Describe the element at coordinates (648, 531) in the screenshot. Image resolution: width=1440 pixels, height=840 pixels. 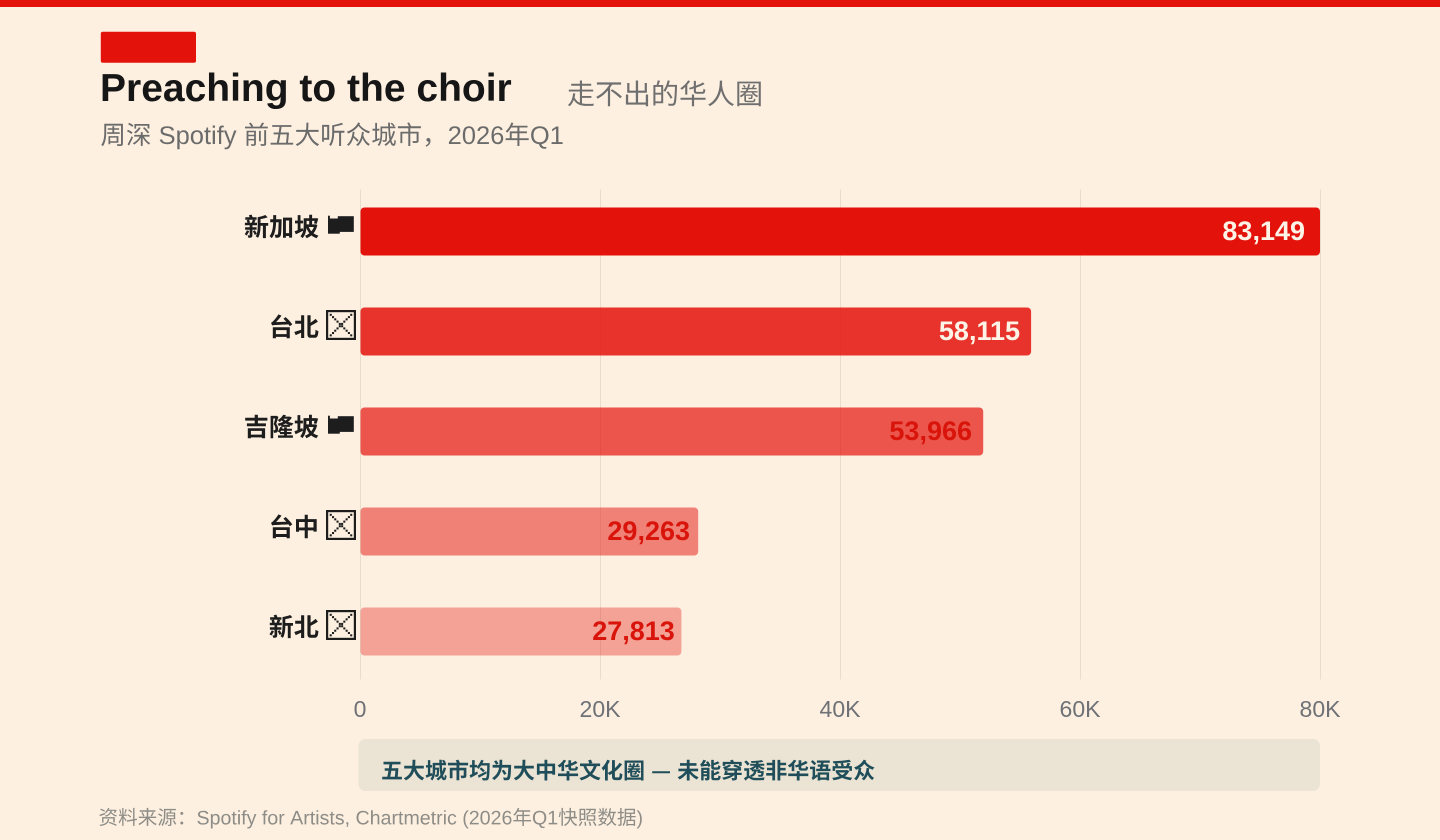
I see `svg-text: 29,263` at that location.